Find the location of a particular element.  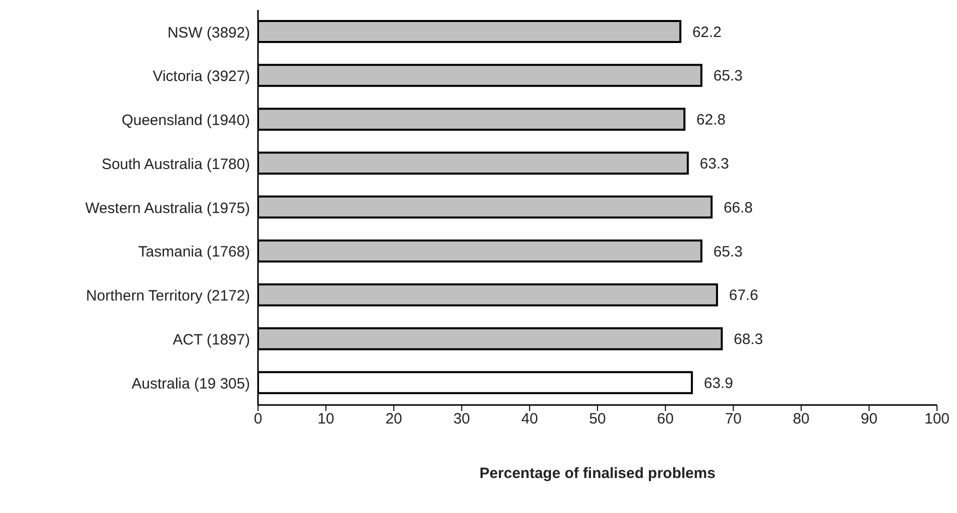

data-label: 67.6 is located at coordinates (743, 295).